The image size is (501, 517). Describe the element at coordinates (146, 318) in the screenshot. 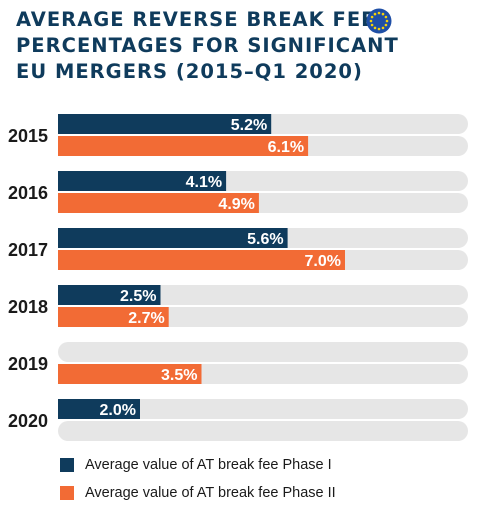

I see `data-label-2018-phase-2: 2.7%` at that location.